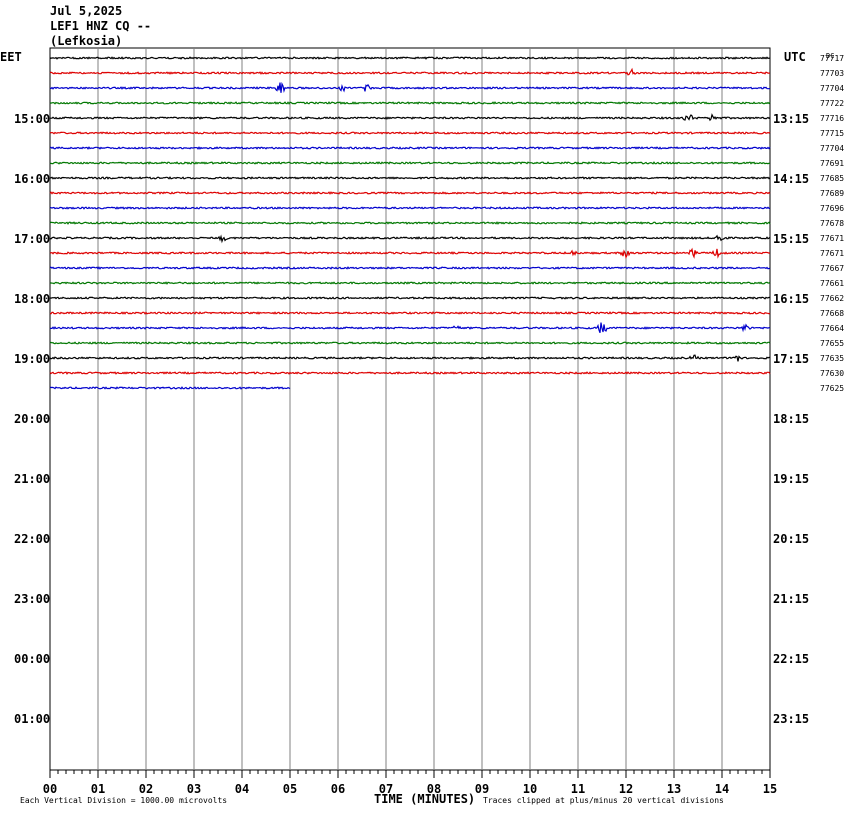  I want to click on x-tick-label: 12, so click(626, 789).